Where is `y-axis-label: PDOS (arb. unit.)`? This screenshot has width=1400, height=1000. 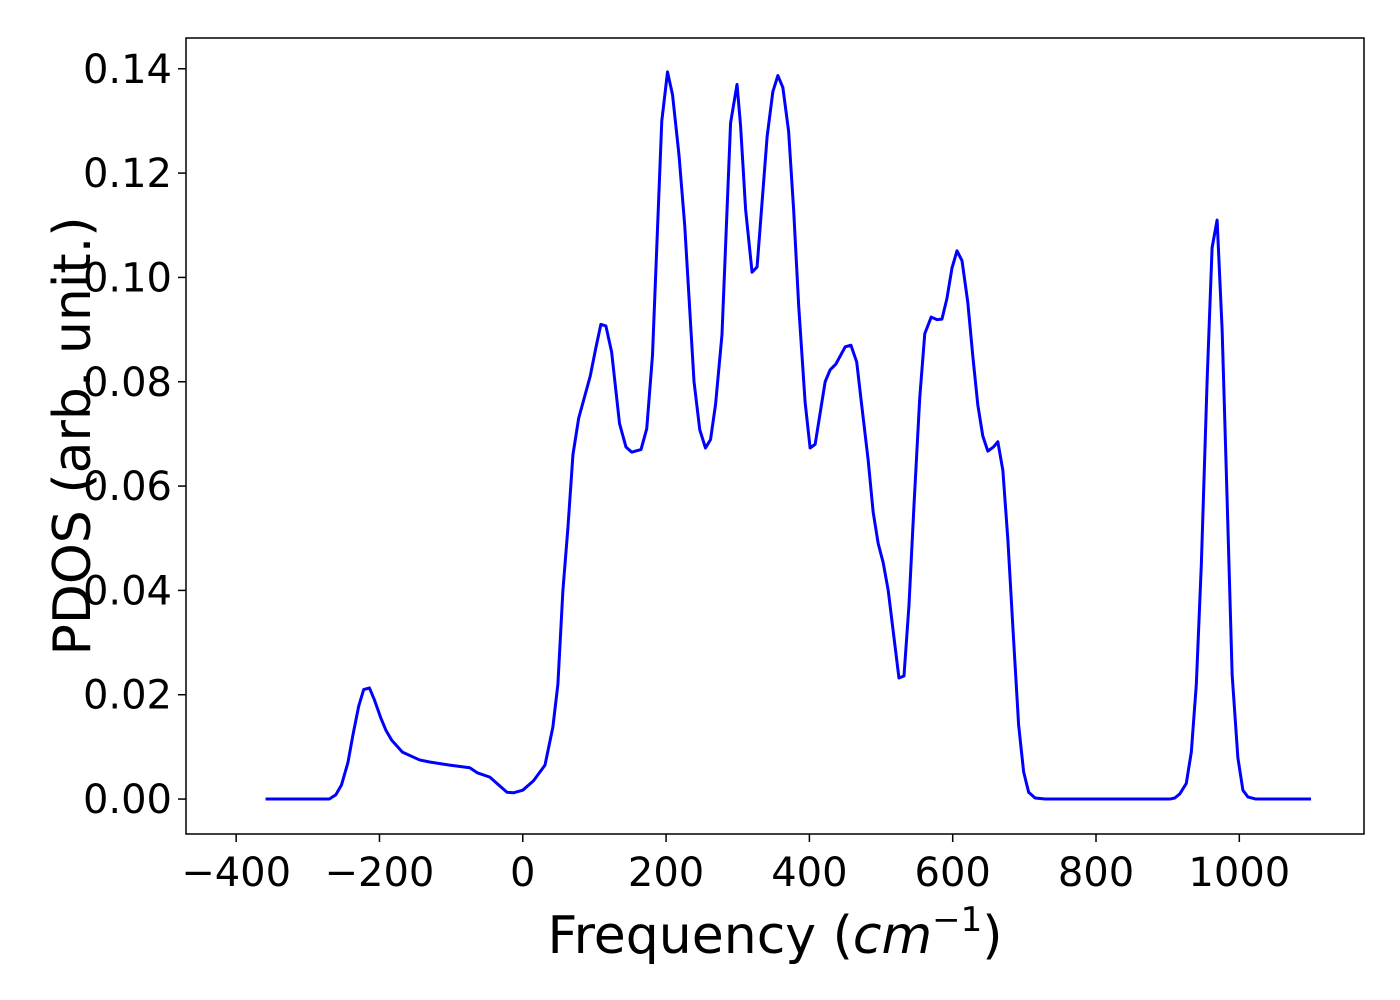
y-axis-label: PDOS (arb. unit.) is located at coordinates (73, 435).